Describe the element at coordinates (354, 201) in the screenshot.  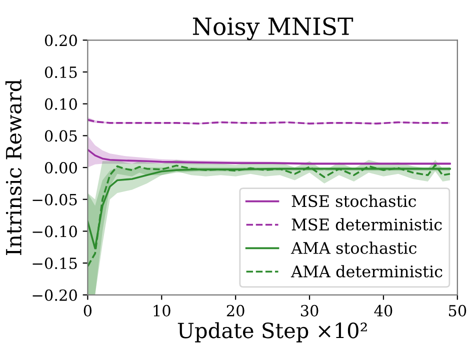
I see `legend-label: MSE stochastic` at that location.